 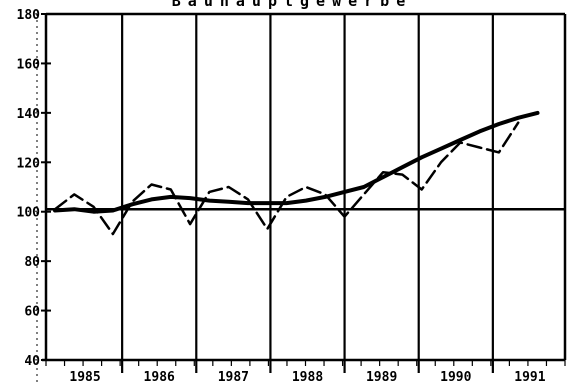 What do you see at coordinates (84, 376) in the screenshot?
I see `x-tick-label: 1985` at bounding box center [84, 376].